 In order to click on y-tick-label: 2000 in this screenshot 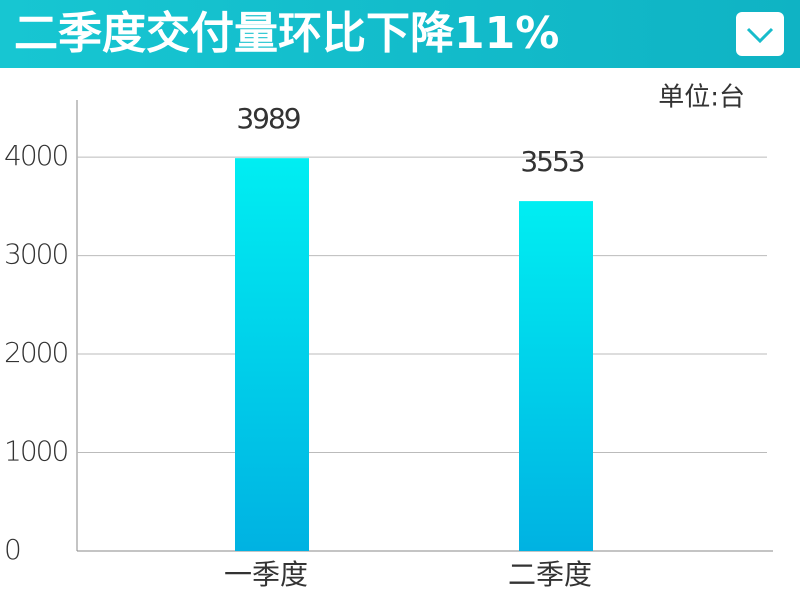, I will do `click(35, 352)`.